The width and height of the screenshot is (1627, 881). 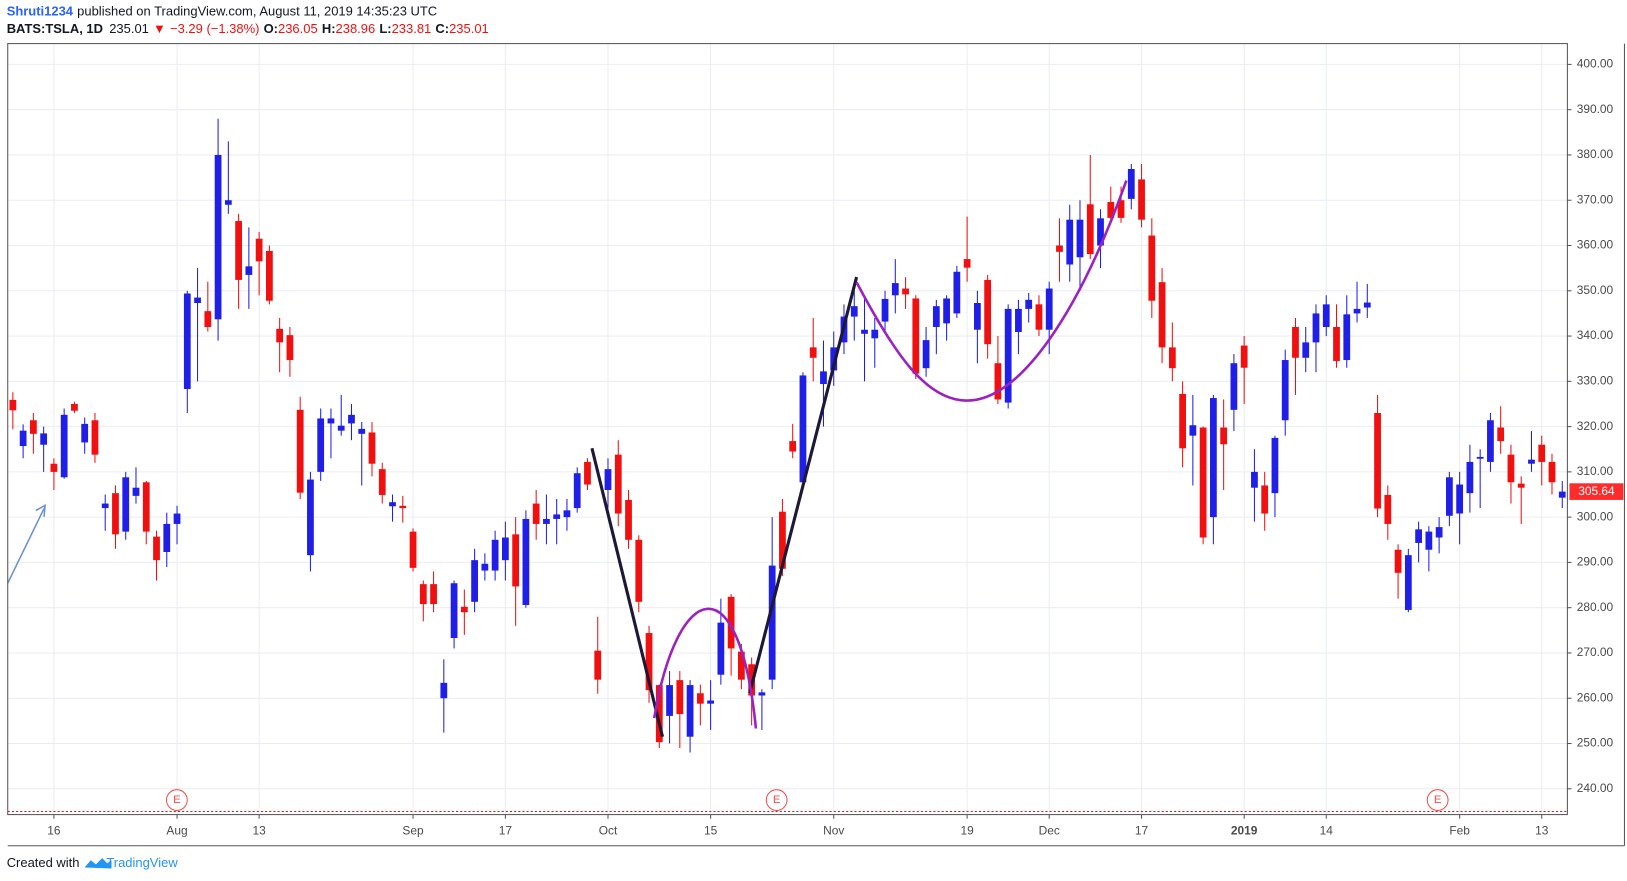 I want to click on change: −3.29 (−1.38%), so click(x=214, y=29).